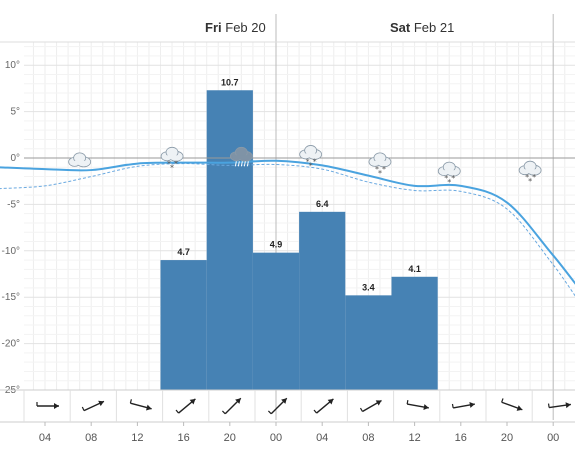 This screenshot has height=457, width=575. Describe the element at coordinates (15, 112) in the screenshot. I see `y-tick-label: 5°` at that location.